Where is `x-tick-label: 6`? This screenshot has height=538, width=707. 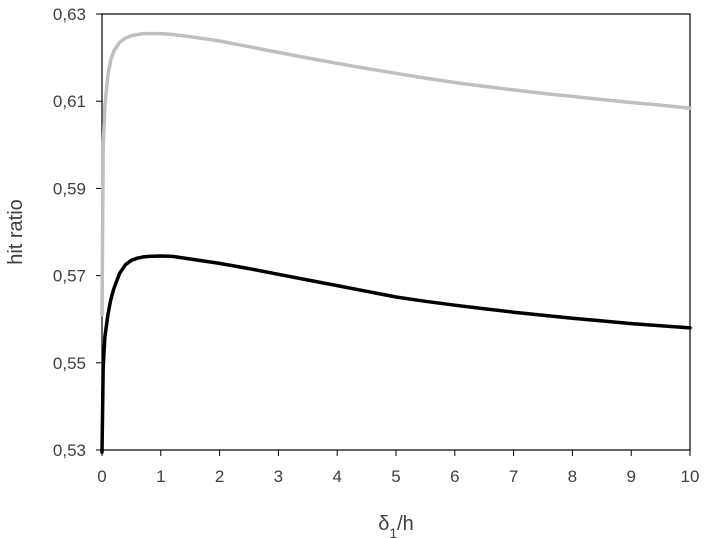 x-tick-label: 6 is located at coordinates (454, 476).